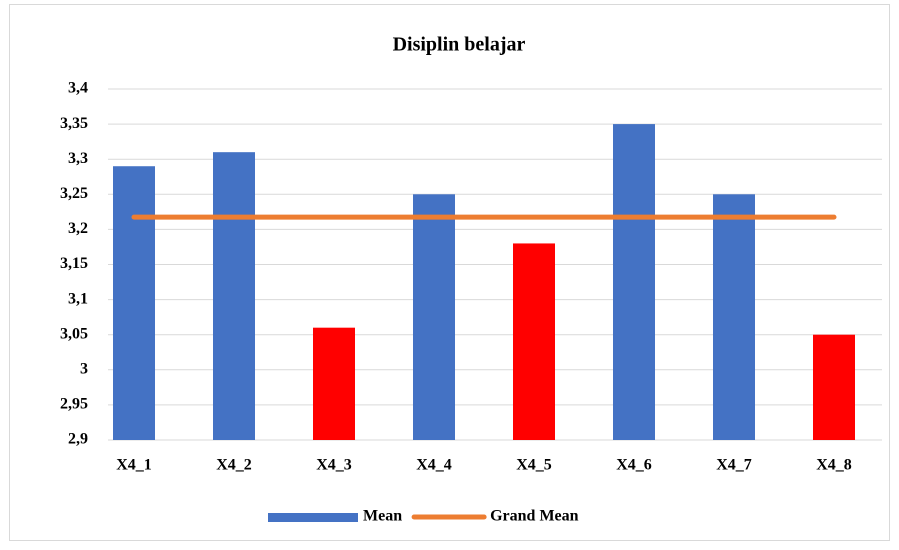  What do you see at coordinates (634, 465) in the screenshot?
I see `x-tick-label: X4_6` at bounding box center [634, 465].